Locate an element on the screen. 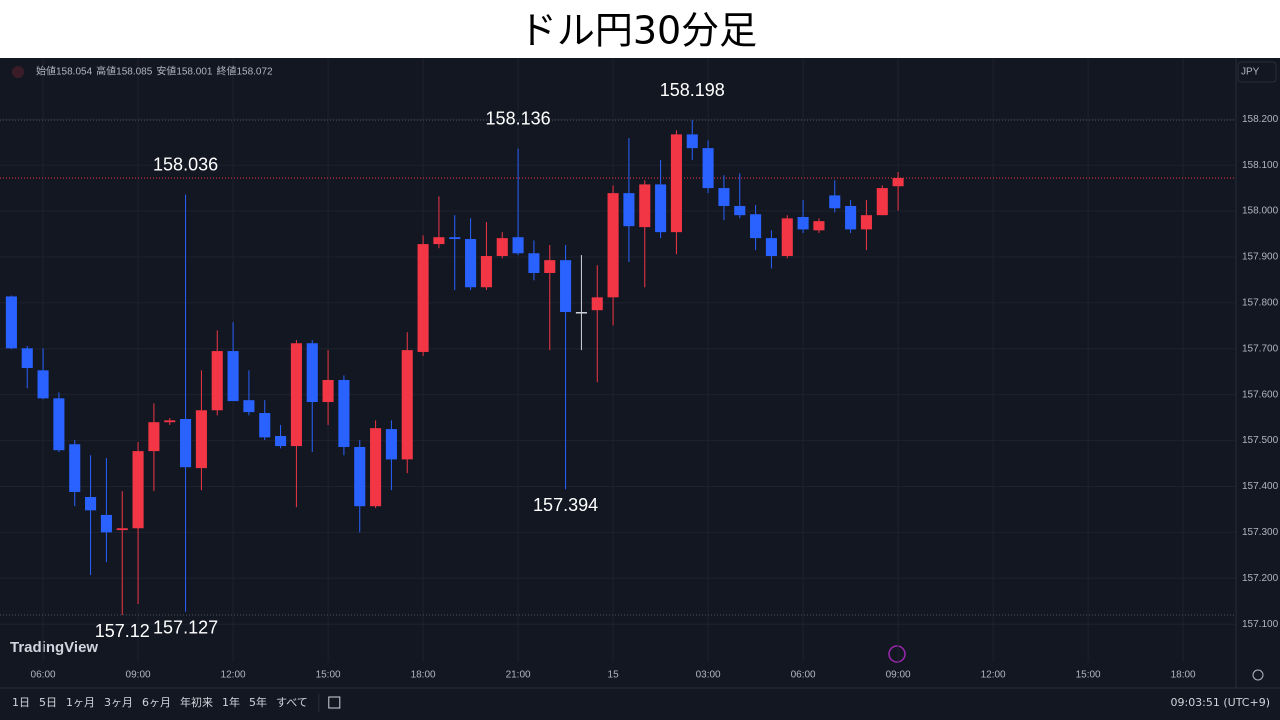 This screenshot has width=1280, height=720. y-tick-label: 158.200 is located at coordinates (1260, 119).